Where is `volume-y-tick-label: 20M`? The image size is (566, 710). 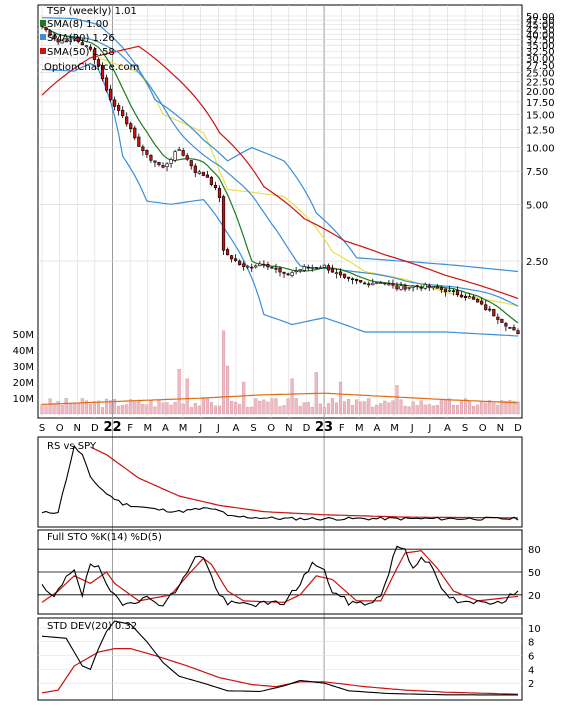 volume-y-tick-label: 20M is located at coordinates (23, 383).